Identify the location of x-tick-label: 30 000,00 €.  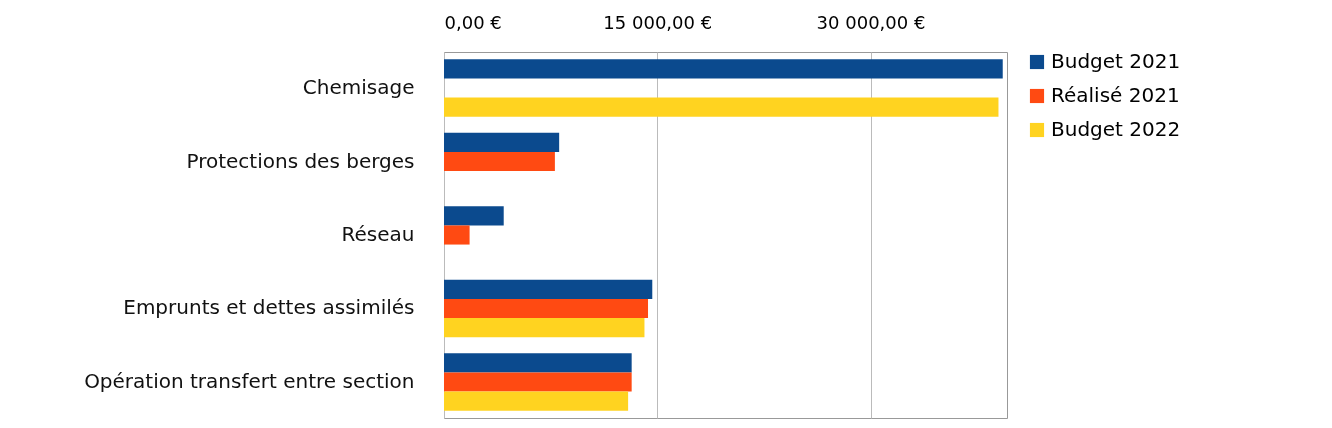
(871, 22).